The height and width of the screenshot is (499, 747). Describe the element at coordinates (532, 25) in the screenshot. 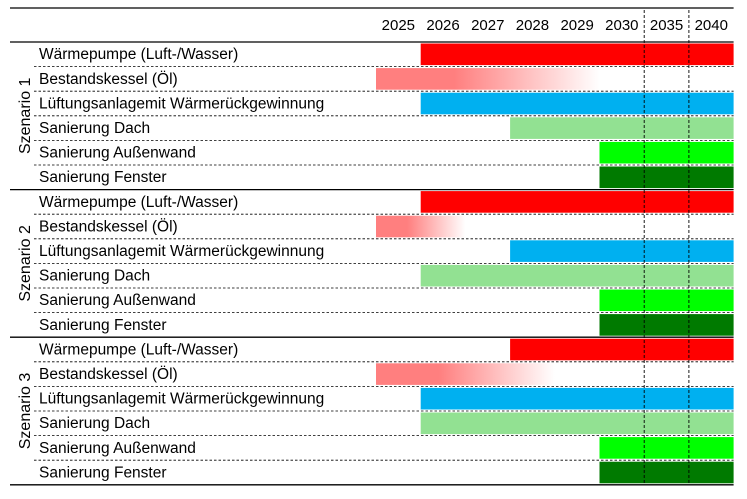

I see `year-label-2028: 2028` at that location.